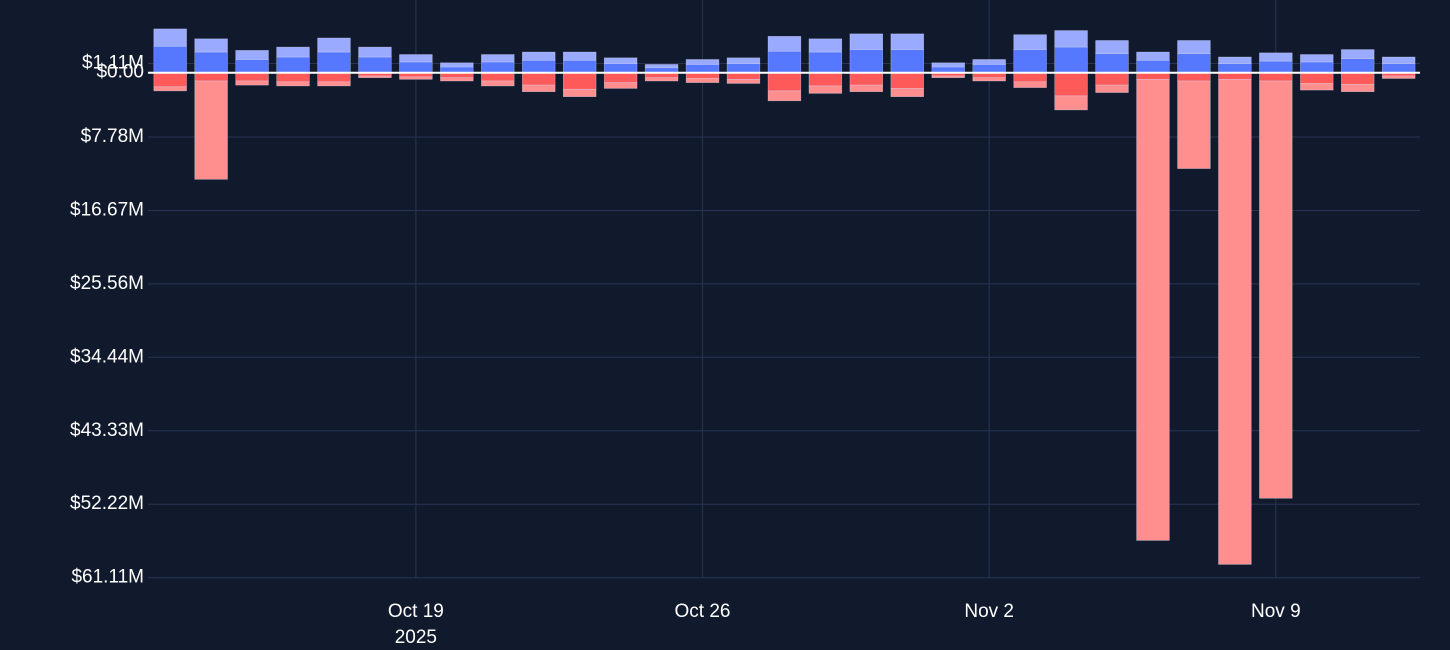  What do you see at coordinates (107, 503) in the screenshot?
I see `y-tick-label: $52.22M` at bounding box center [107, 503].